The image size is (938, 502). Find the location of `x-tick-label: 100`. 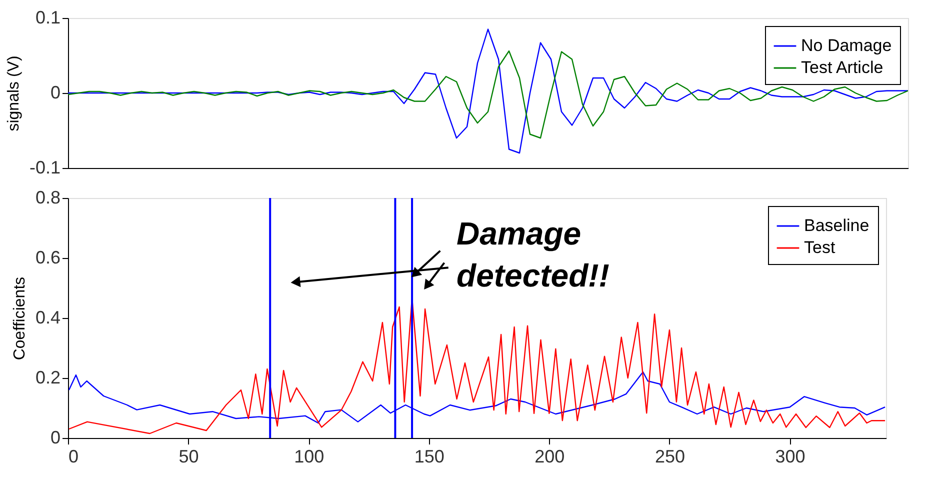

x-tick-label: 100 is located at coordinates (309, 456).